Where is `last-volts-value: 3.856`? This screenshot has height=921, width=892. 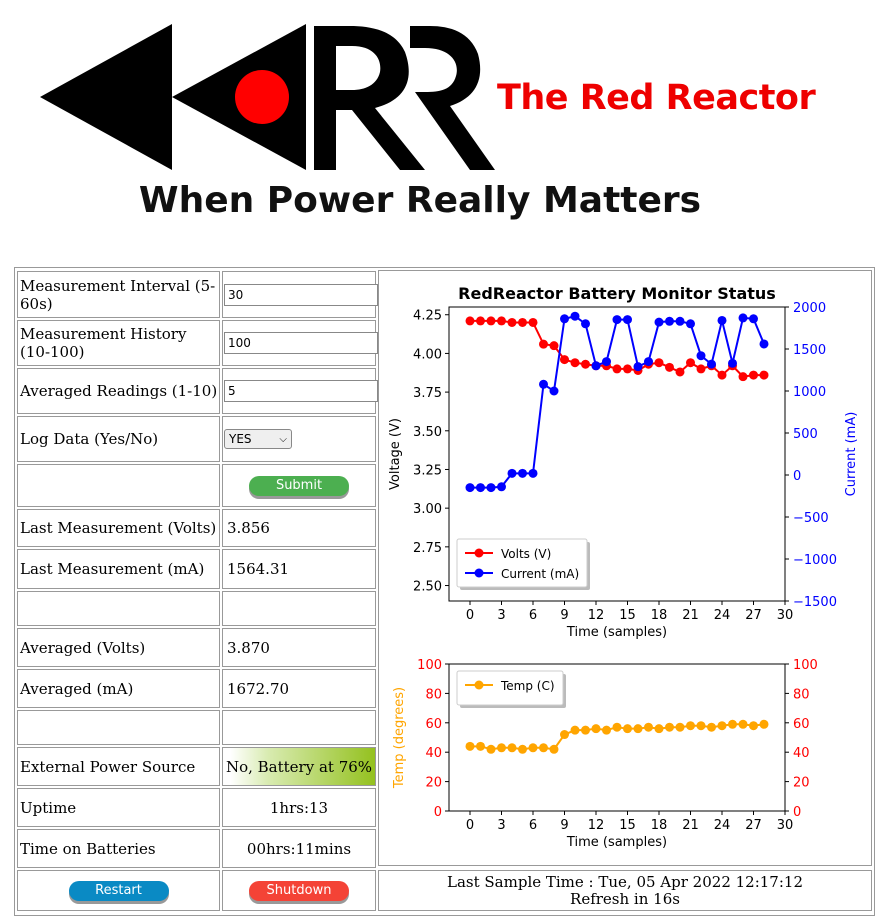 last-volts-value: 3.856 is located at coordinates (299, 528).